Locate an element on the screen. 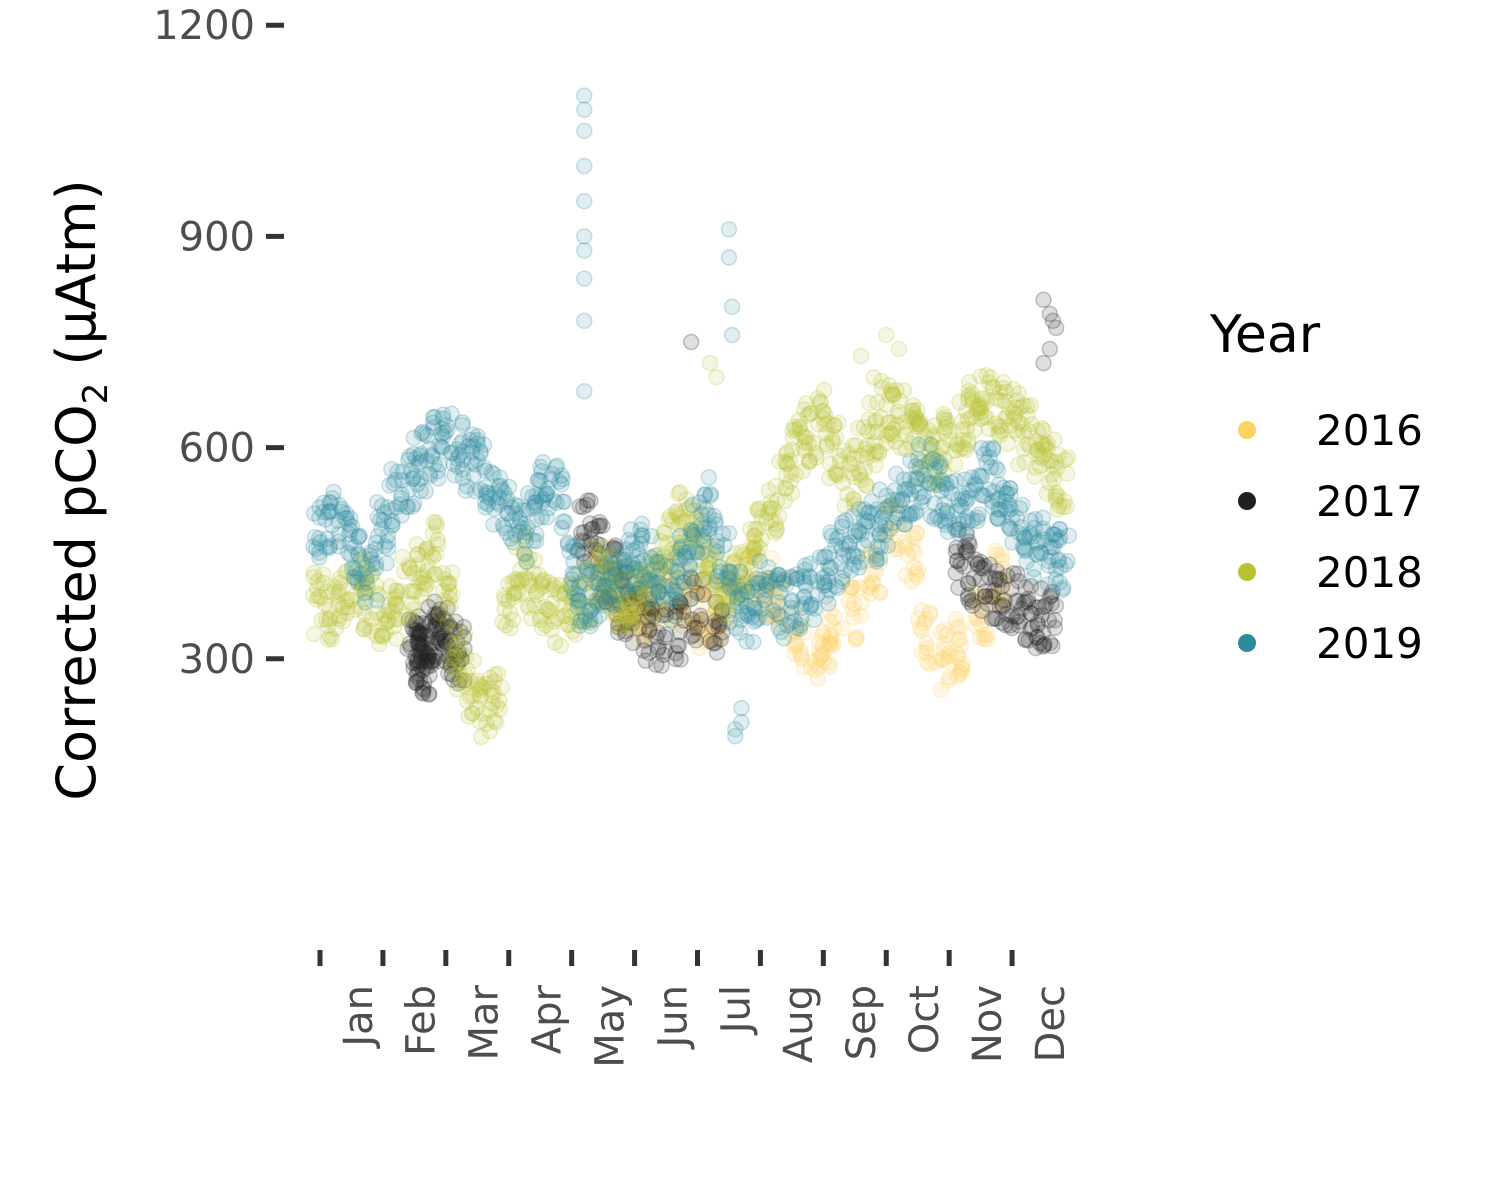 The image size is (1500, 1200). x-tick-label: May is located at coordinates (610, 1026).